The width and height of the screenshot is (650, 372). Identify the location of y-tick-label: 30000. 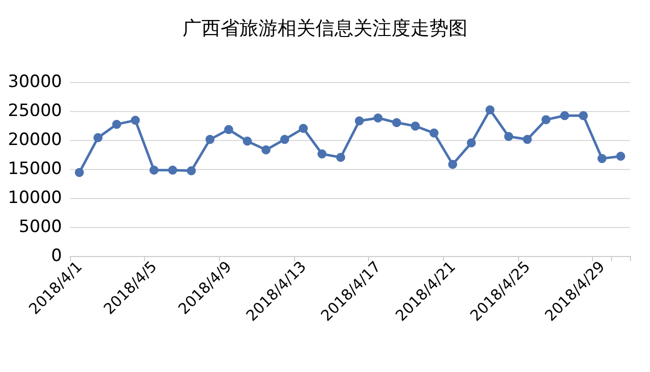
(35, 82).